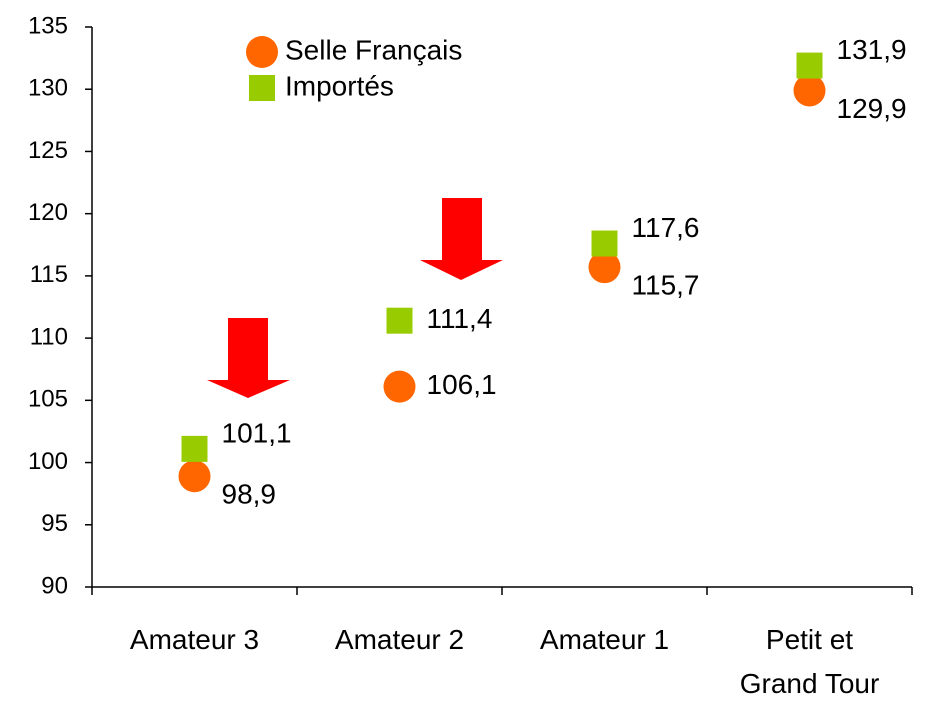  I want to click on data-label: 129,9, so click(872, 108).